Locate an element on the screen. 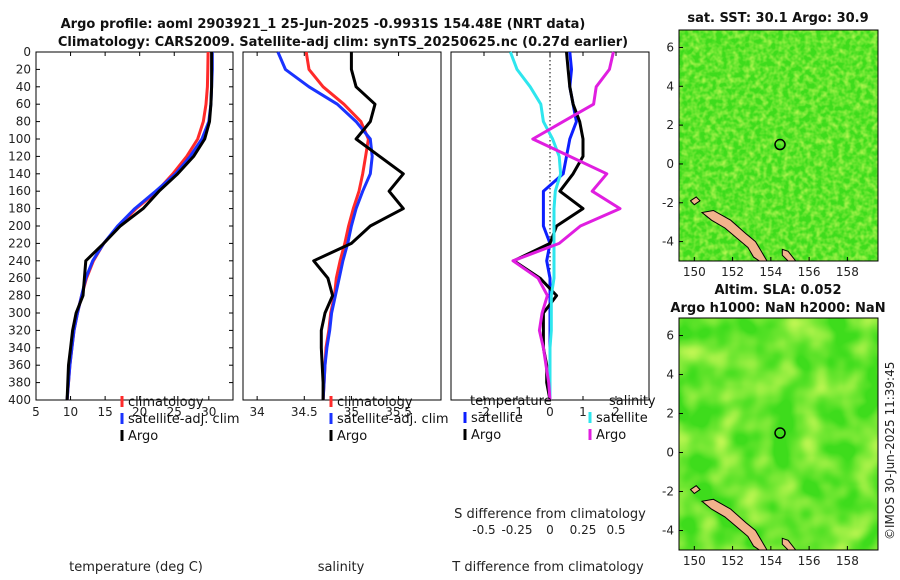 Image resolution: width=900 pixels, height=580 pixels. ytick-label: 320 is located at coordinates (19, 330).